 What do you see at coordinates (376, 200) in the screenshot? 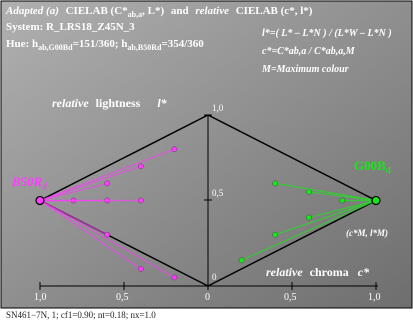
I see `series-1-max-point` at bounding box center [376, 200].